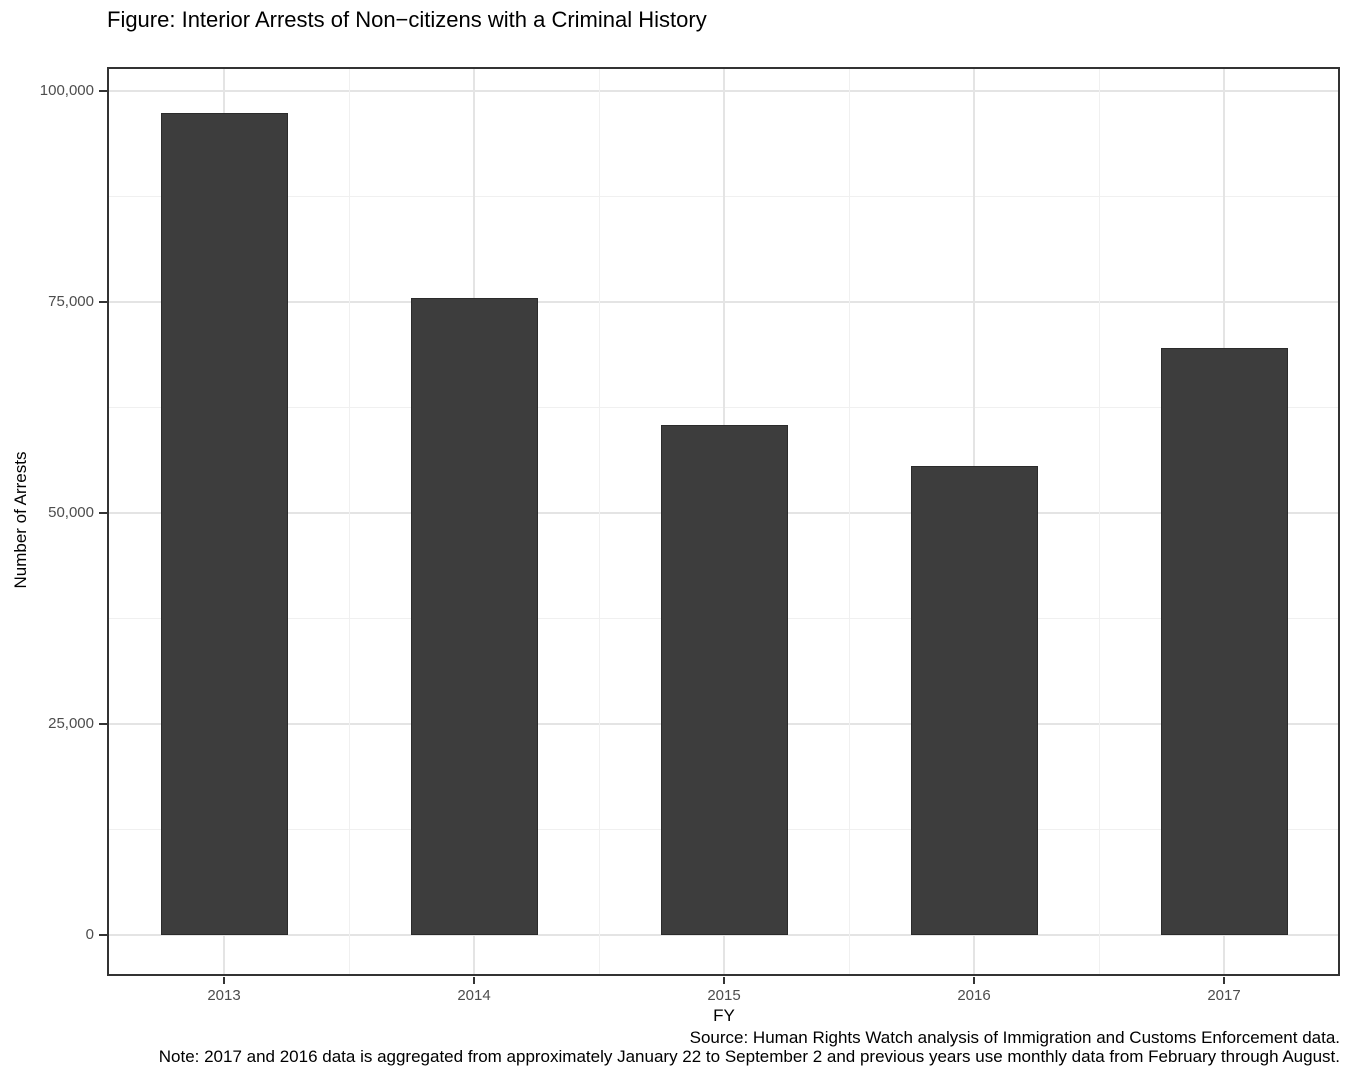 This screenshot has width=1350, height=1080. Describe the element at coordinates (66, 90) in the screenshot. I see `y-tick-label-100,000: 100,000` at that location.